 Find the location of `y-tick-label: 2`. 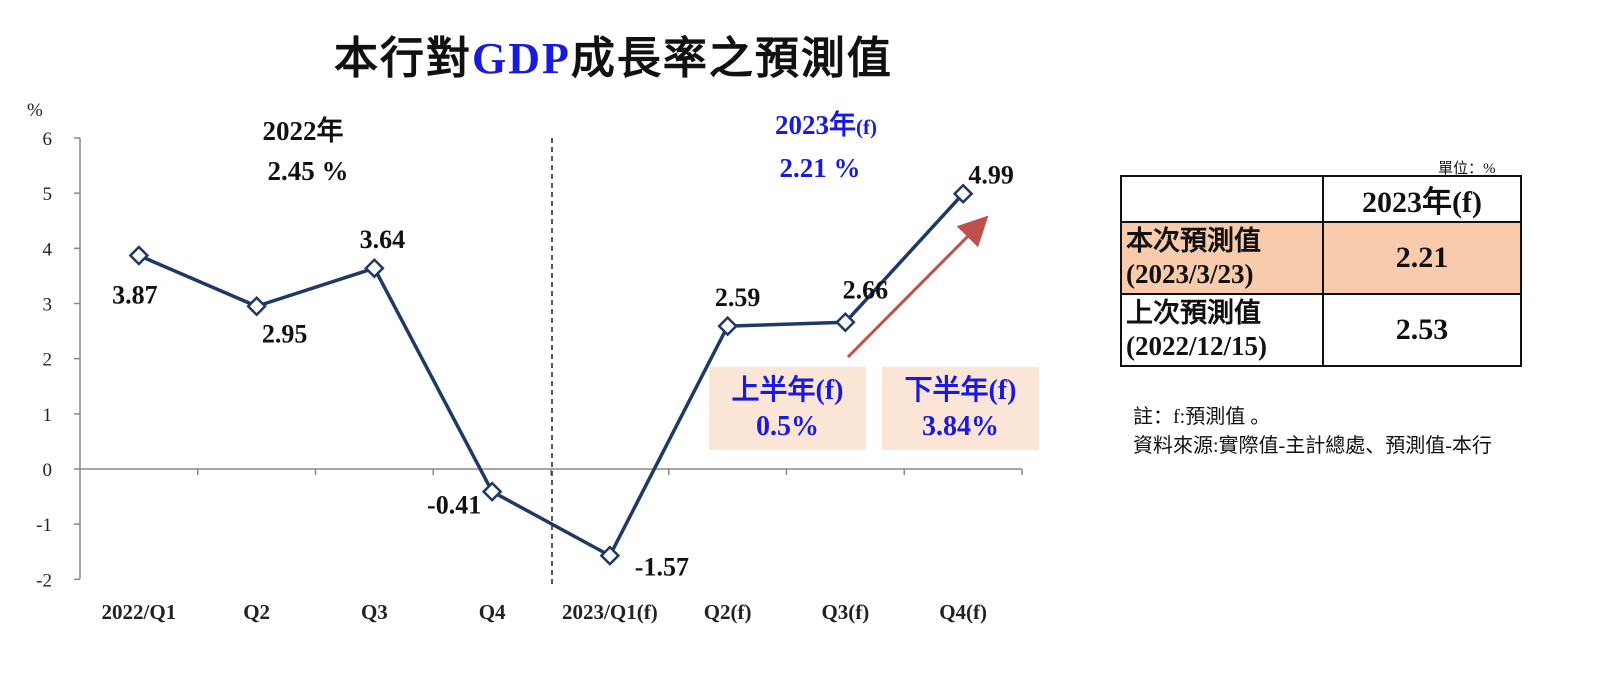

y-tick-label: 2 is located at coordinates (48, 360).